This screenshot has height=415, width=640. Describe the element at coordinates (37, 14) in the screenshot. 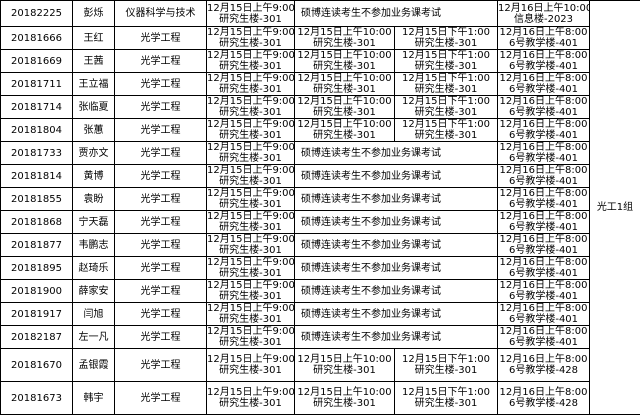

I see `student-id: 20182225` at that location.